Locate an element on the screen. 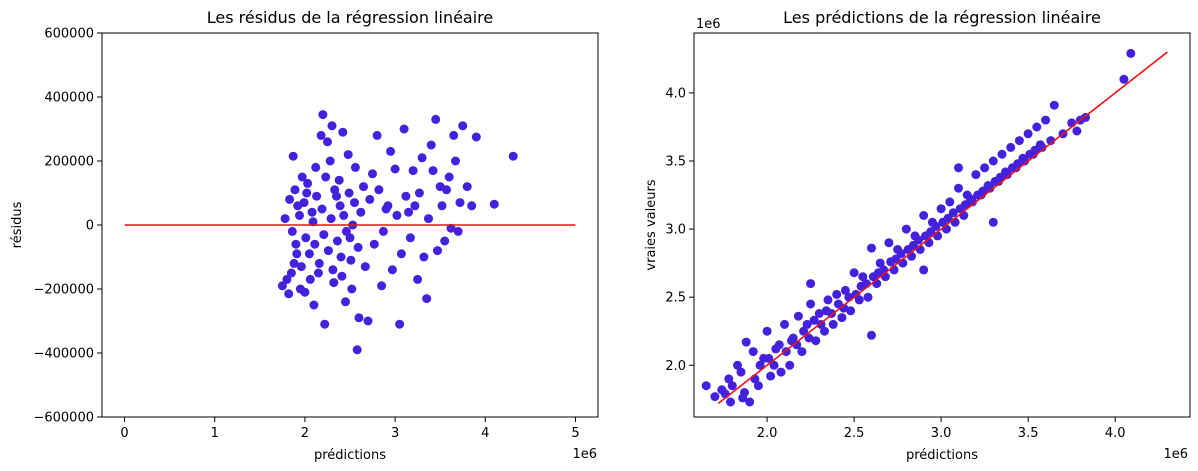 The image size is (1198, 471). residuals-x-ticks: 0 1 2 3 4 5 is located at coordinates (350, 429).